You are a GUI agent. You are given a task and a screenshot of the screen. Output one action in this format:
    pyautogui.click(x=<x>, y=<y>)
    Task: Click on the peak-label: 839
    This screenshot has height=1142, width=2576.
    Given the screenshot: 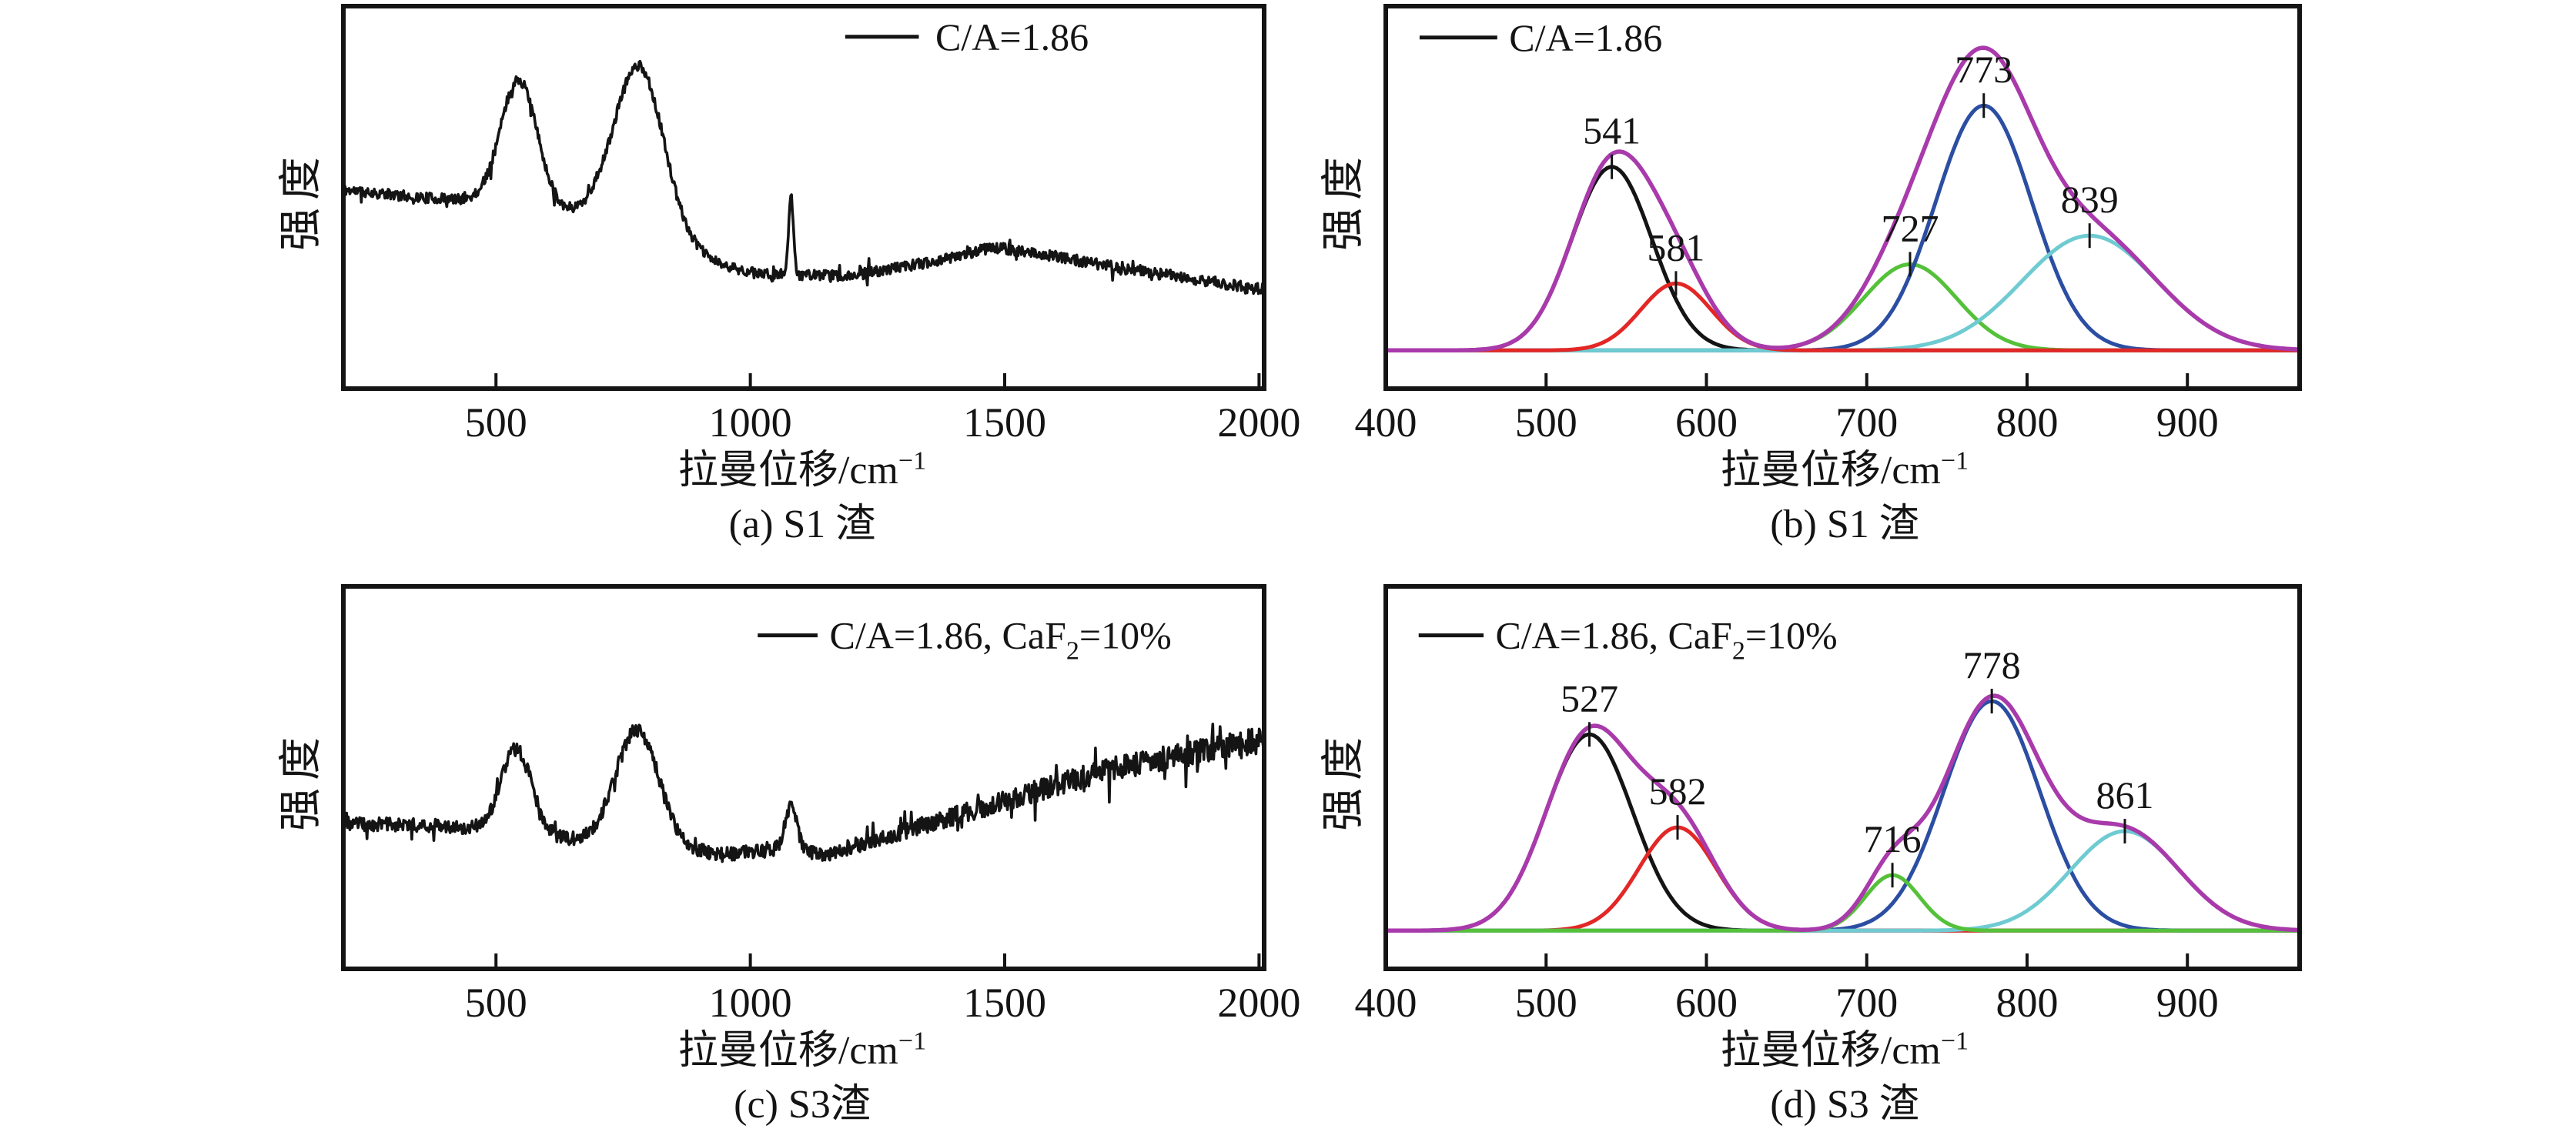 What is the action you would take?
    pyautogui.click(x=2090, y=200)
    